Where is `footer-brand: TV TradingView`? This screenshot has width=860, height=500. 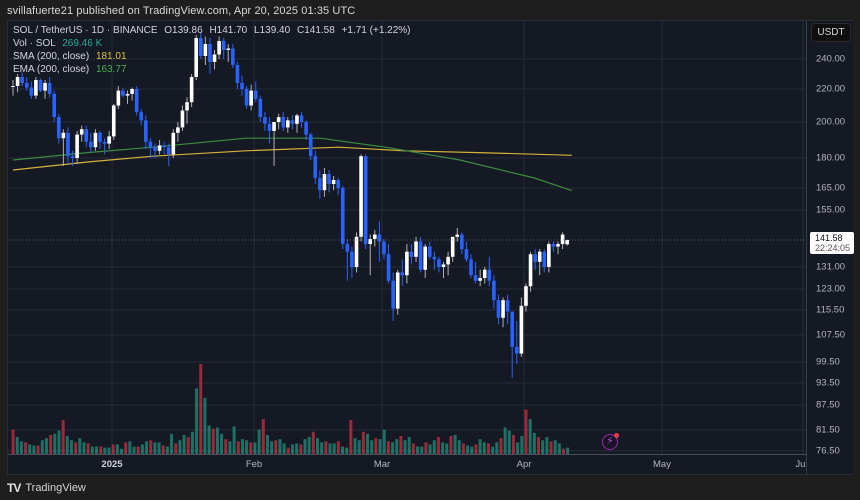
footer-brand: TV TradingView is located at coordinates (46, 488).